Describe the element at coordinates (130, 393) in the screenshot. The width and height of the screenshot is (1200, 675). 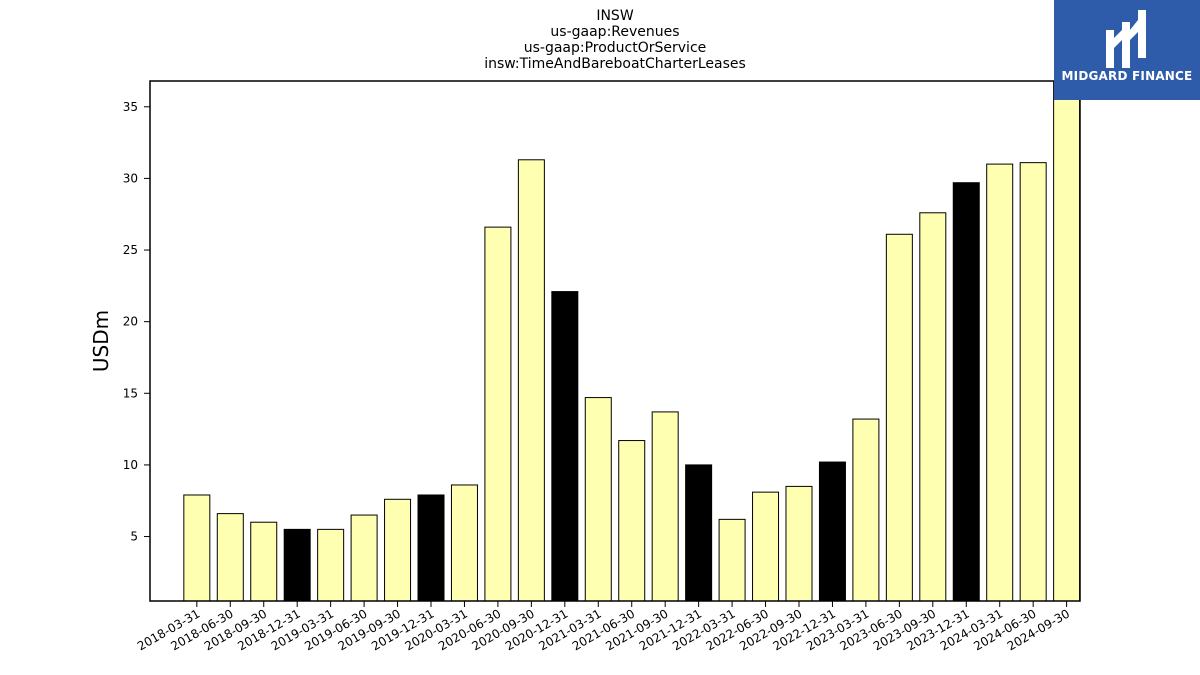
I see `y-tick-label: 15` at that location.